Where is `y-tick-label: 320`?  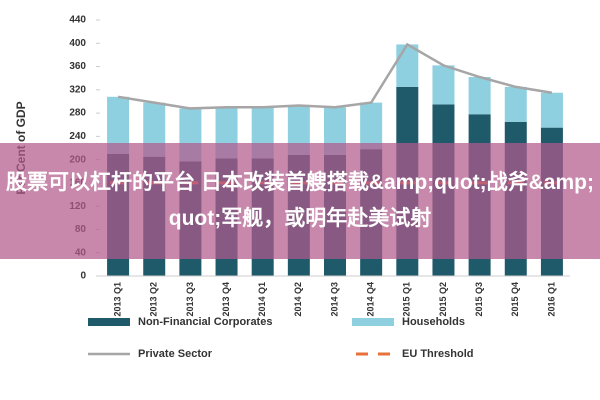 y-tick-label: 320 is located at coordinates (77, 89).